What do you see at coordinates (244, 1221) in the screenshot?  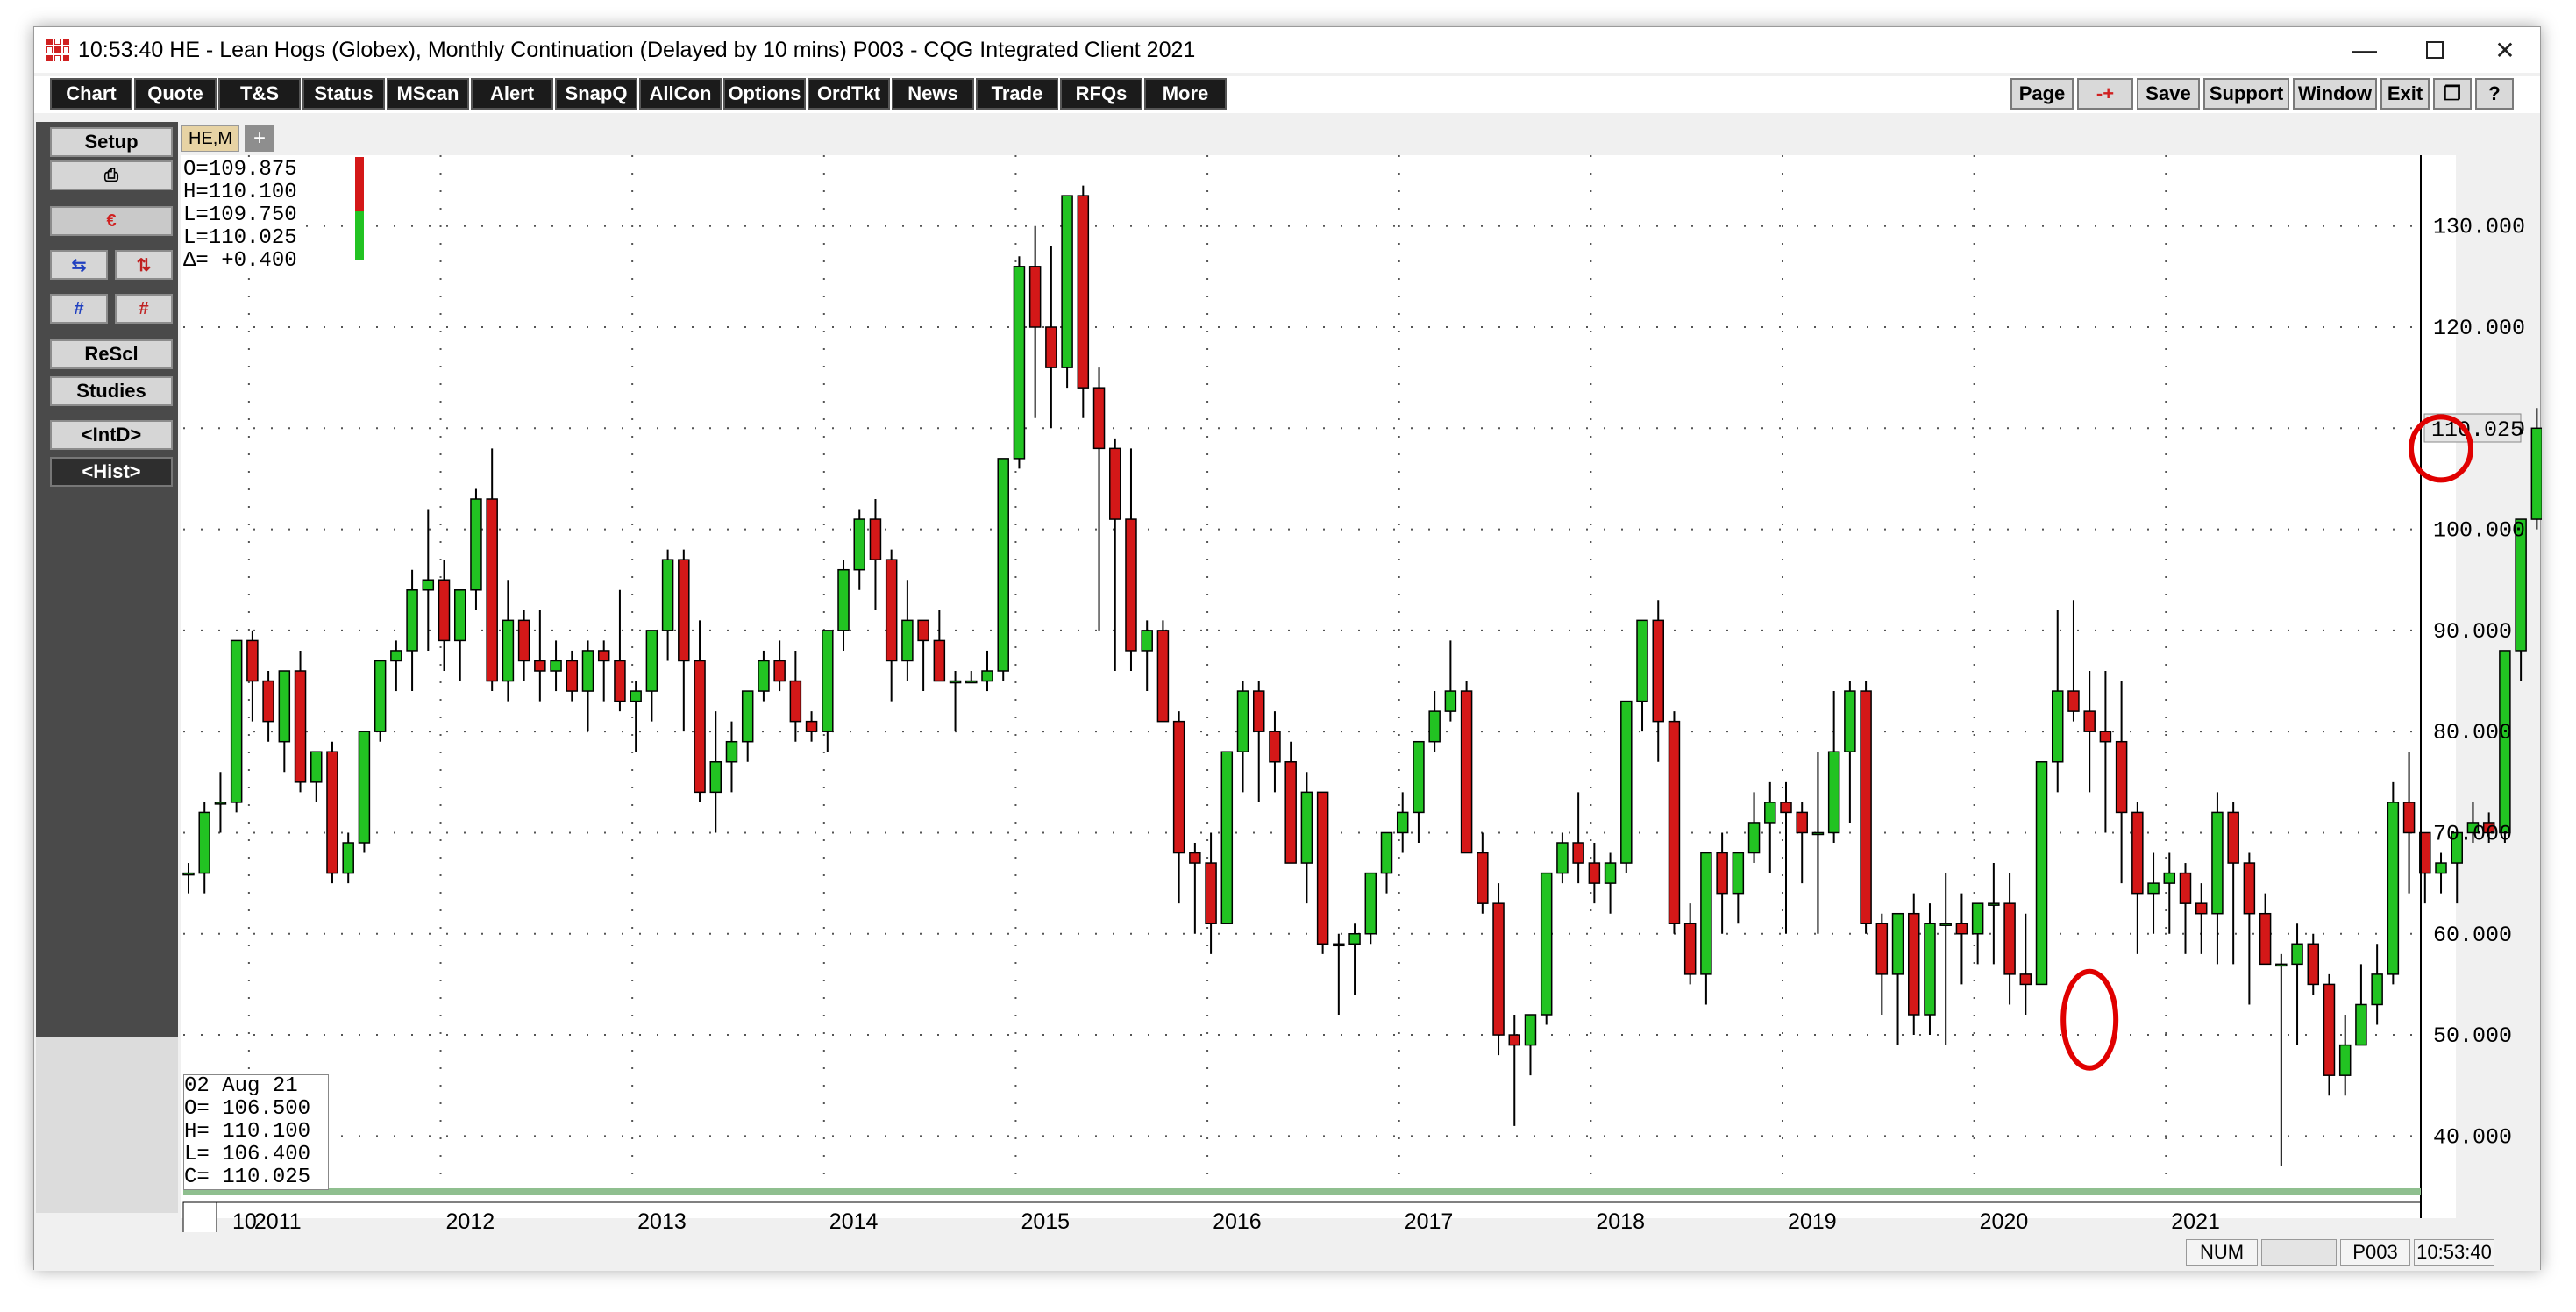 I see `x-tick-label: 10` at bounding box center [244, 1221].